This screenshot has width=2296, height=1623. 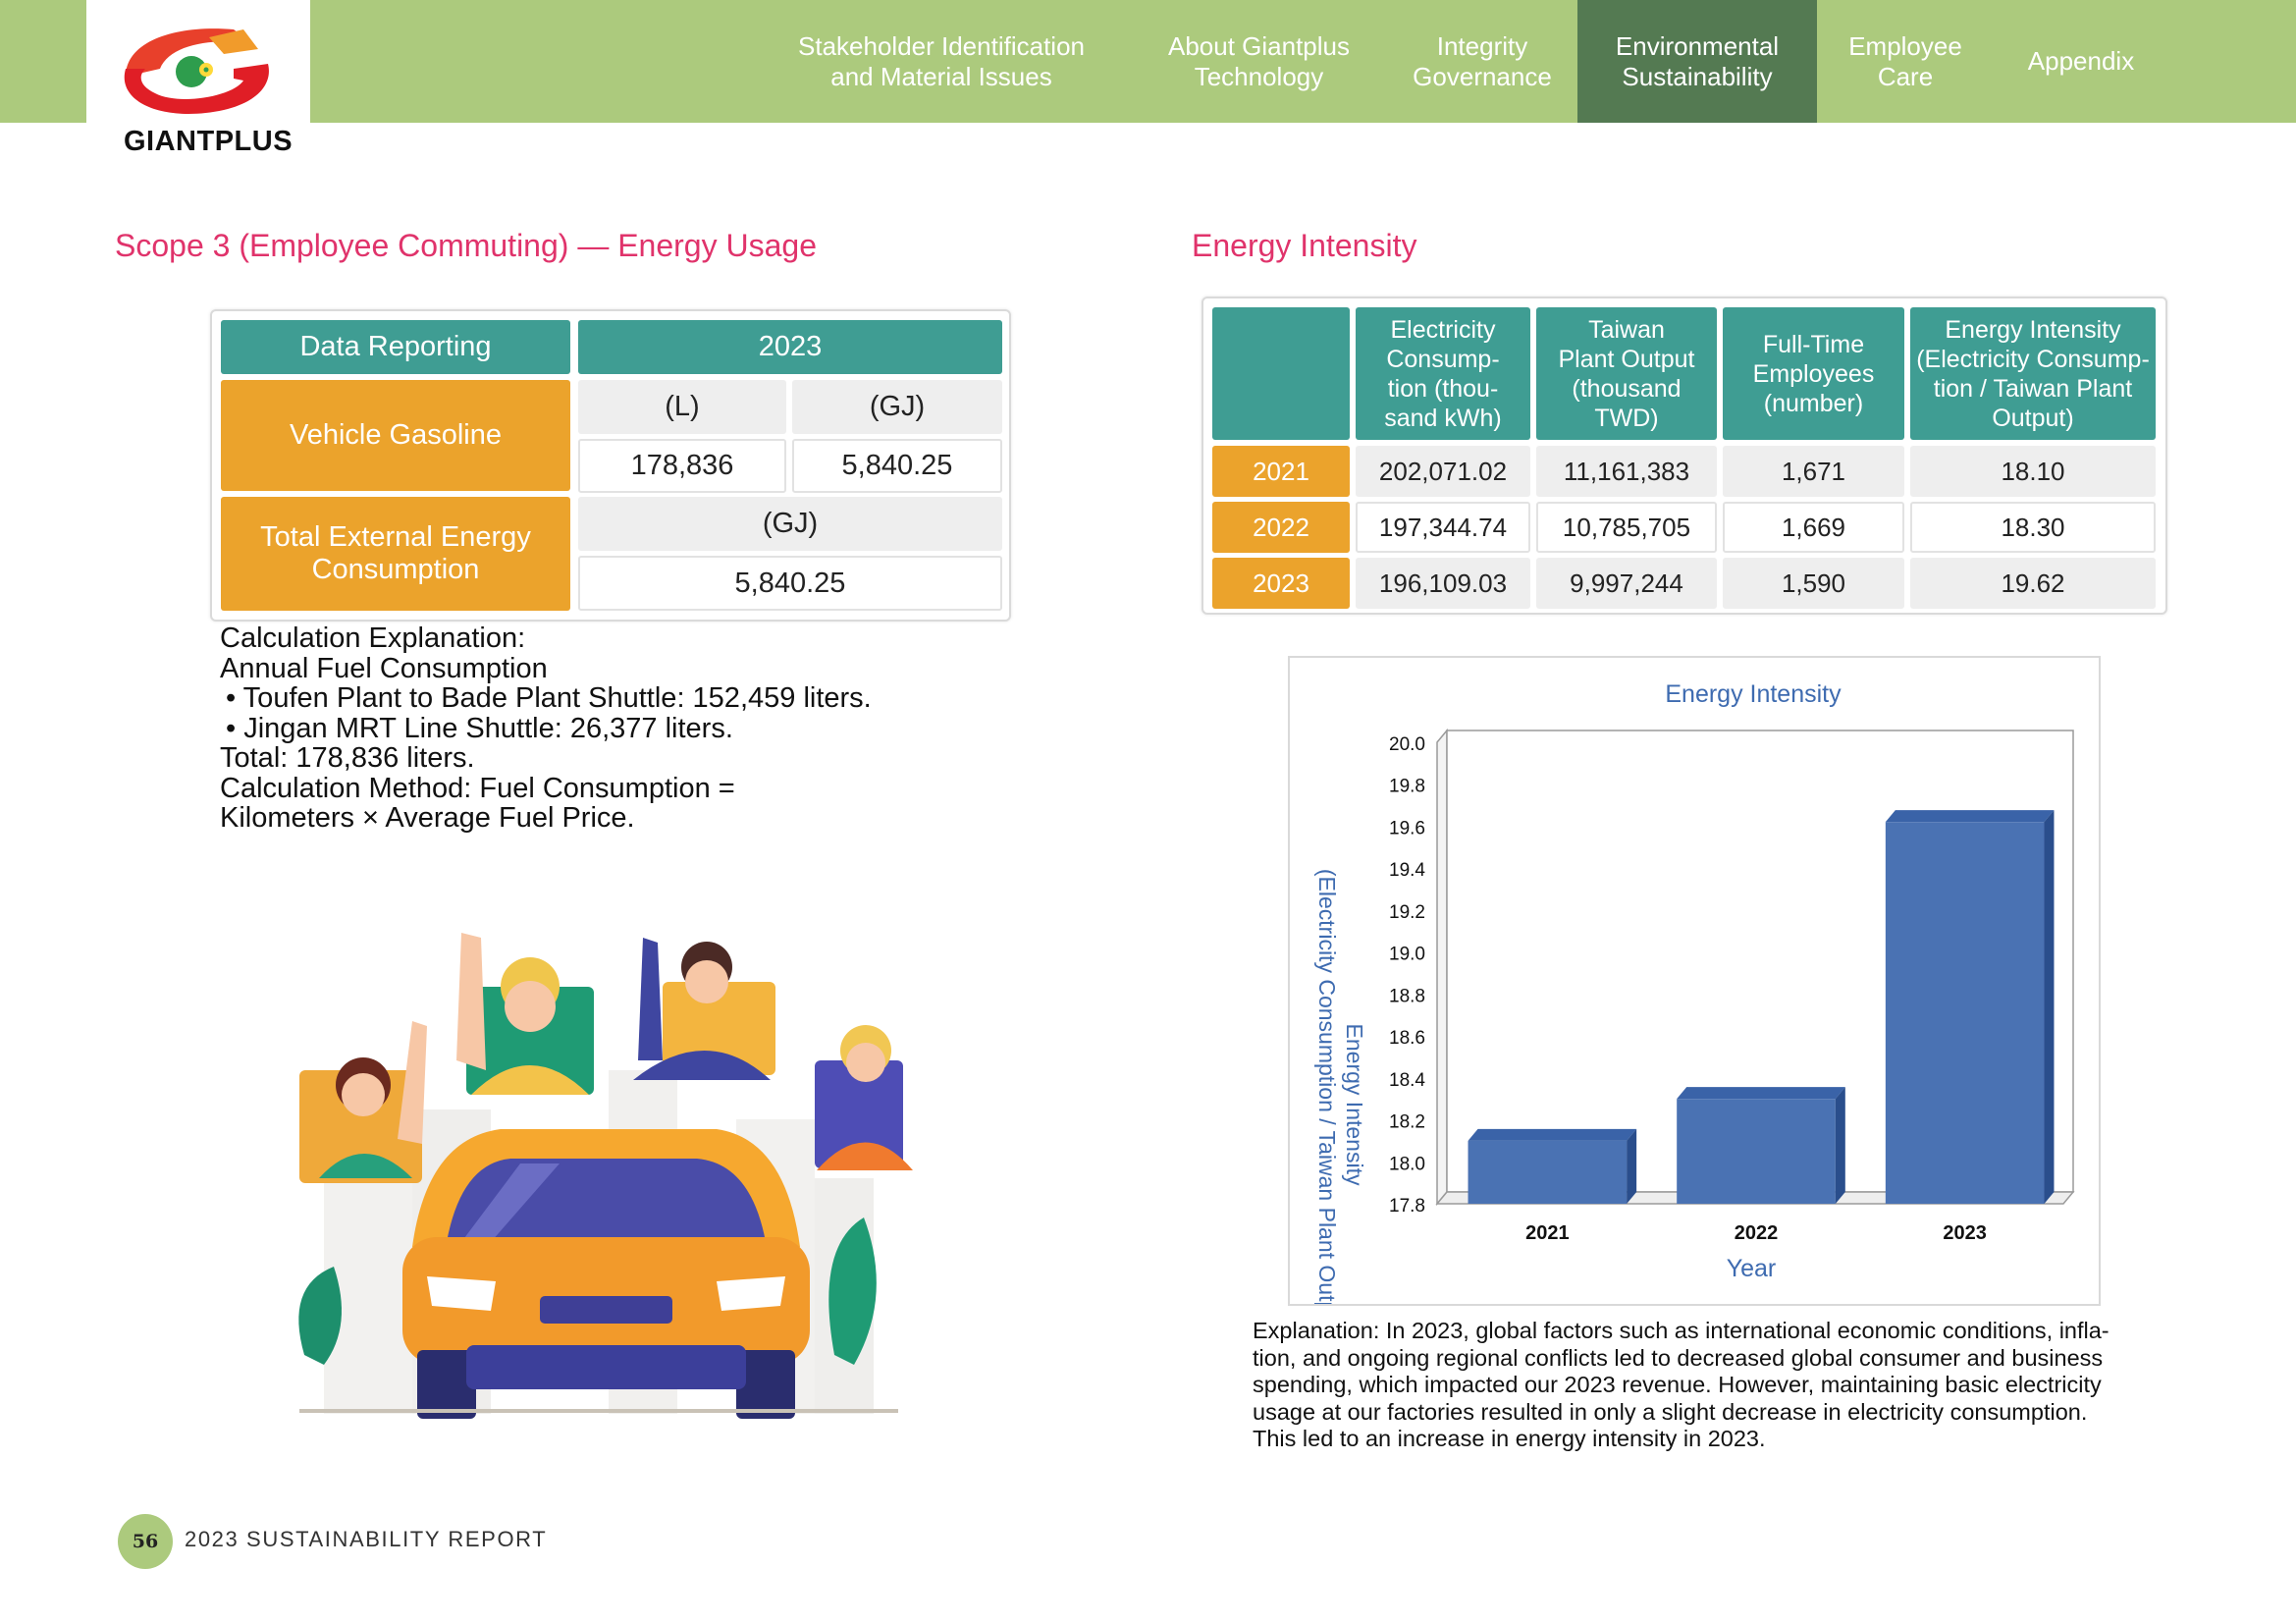 I want to click on header-line: TWD), so click(x=1626, y=418).